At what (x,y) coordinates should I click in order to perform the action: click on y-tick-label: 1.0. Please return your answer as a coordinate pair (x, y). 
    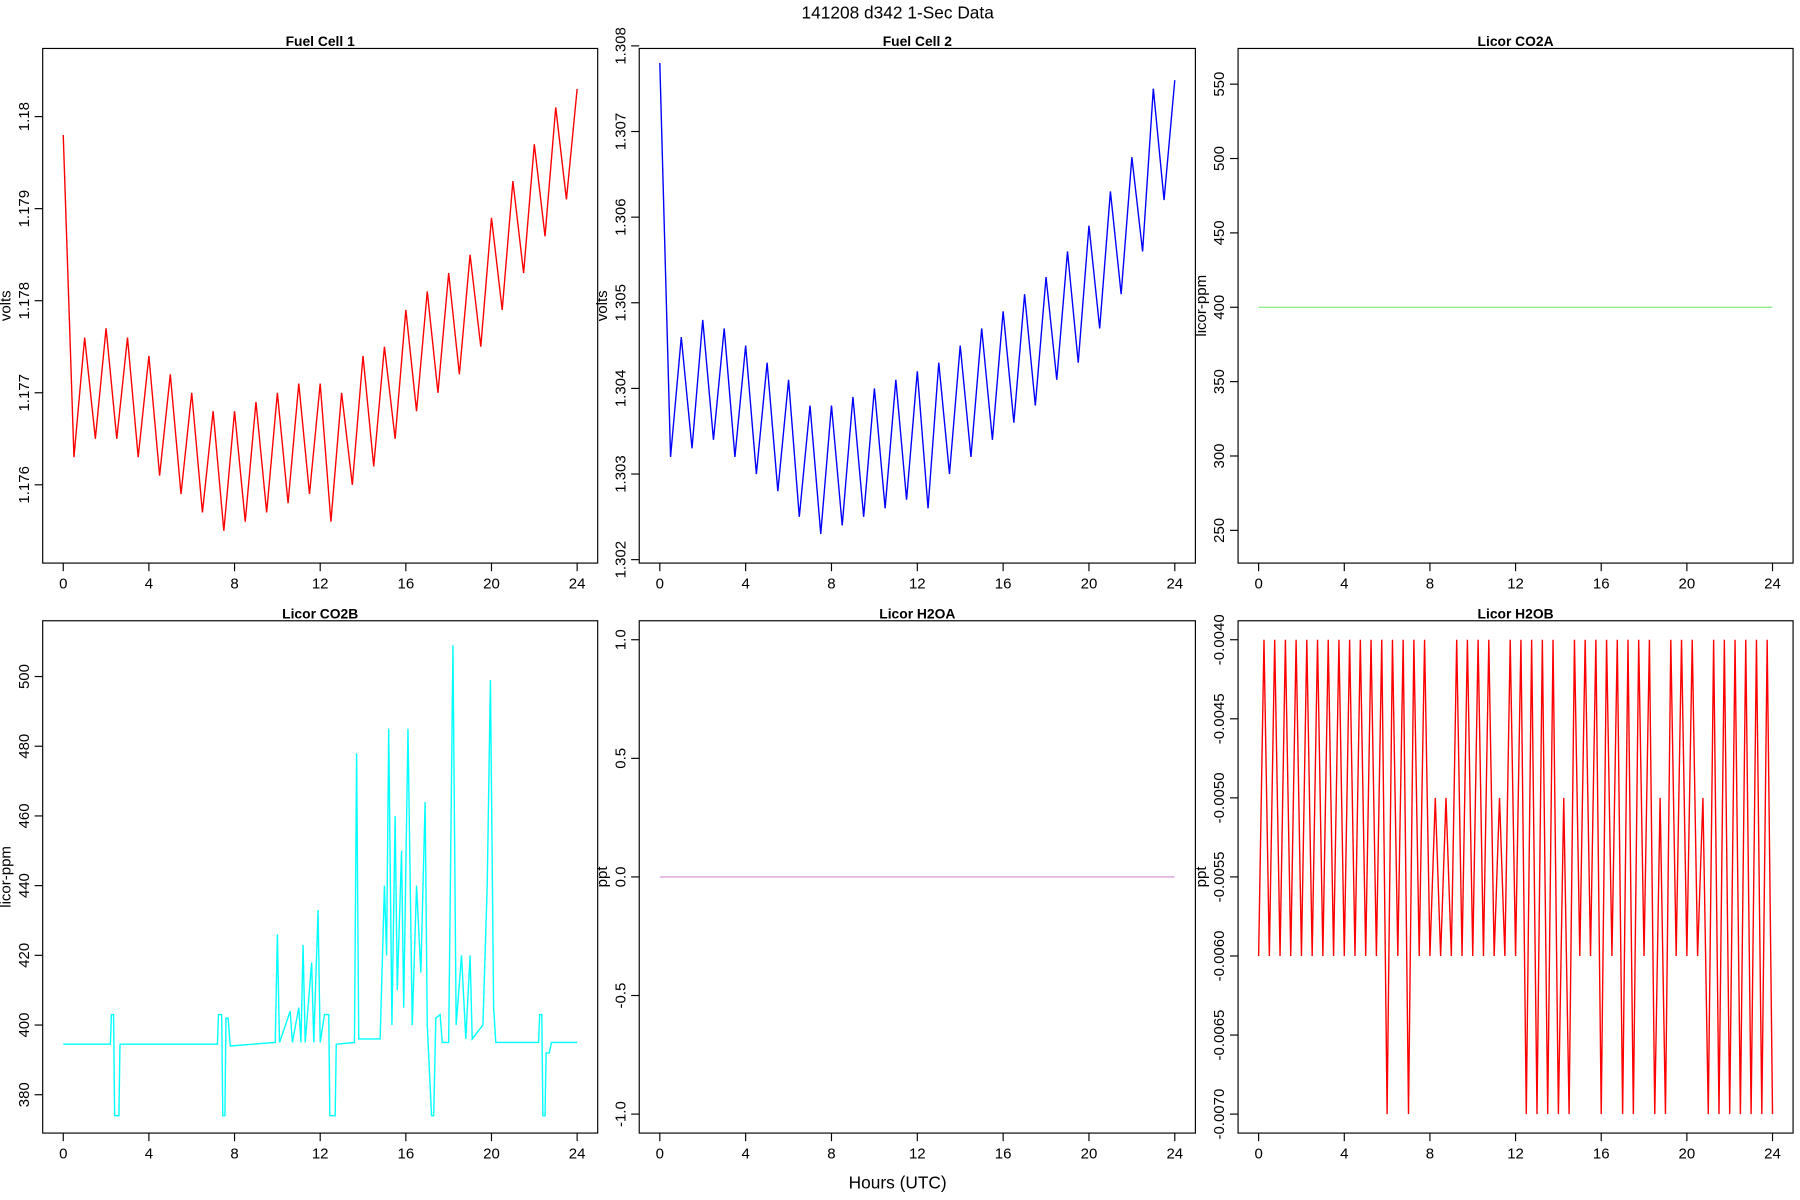
    Looking at the image, I should click on (620, 639).